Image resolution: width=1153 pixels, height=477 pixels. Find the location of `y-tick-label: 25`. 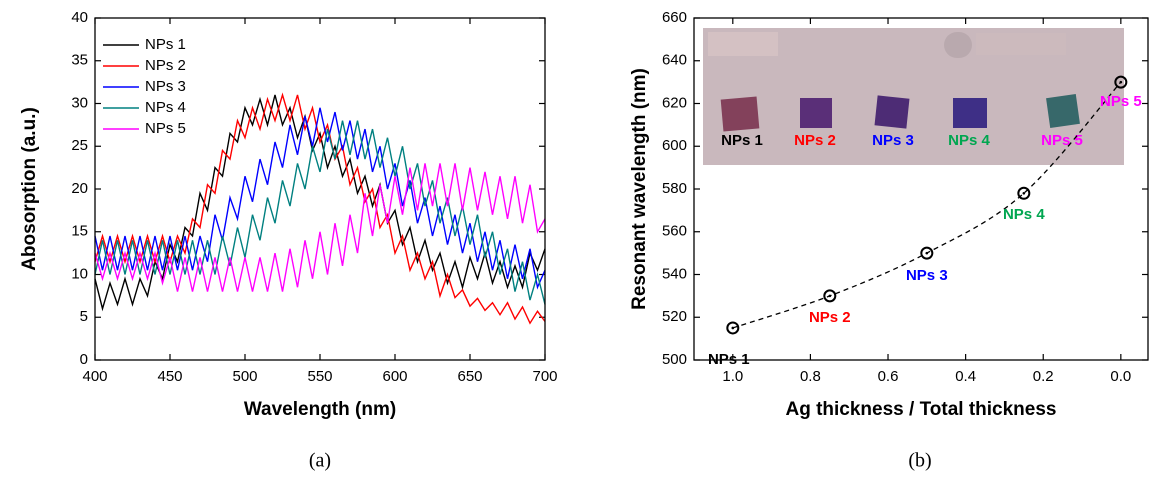

y-tick-label: 25 is located at coordinates (79, 145).